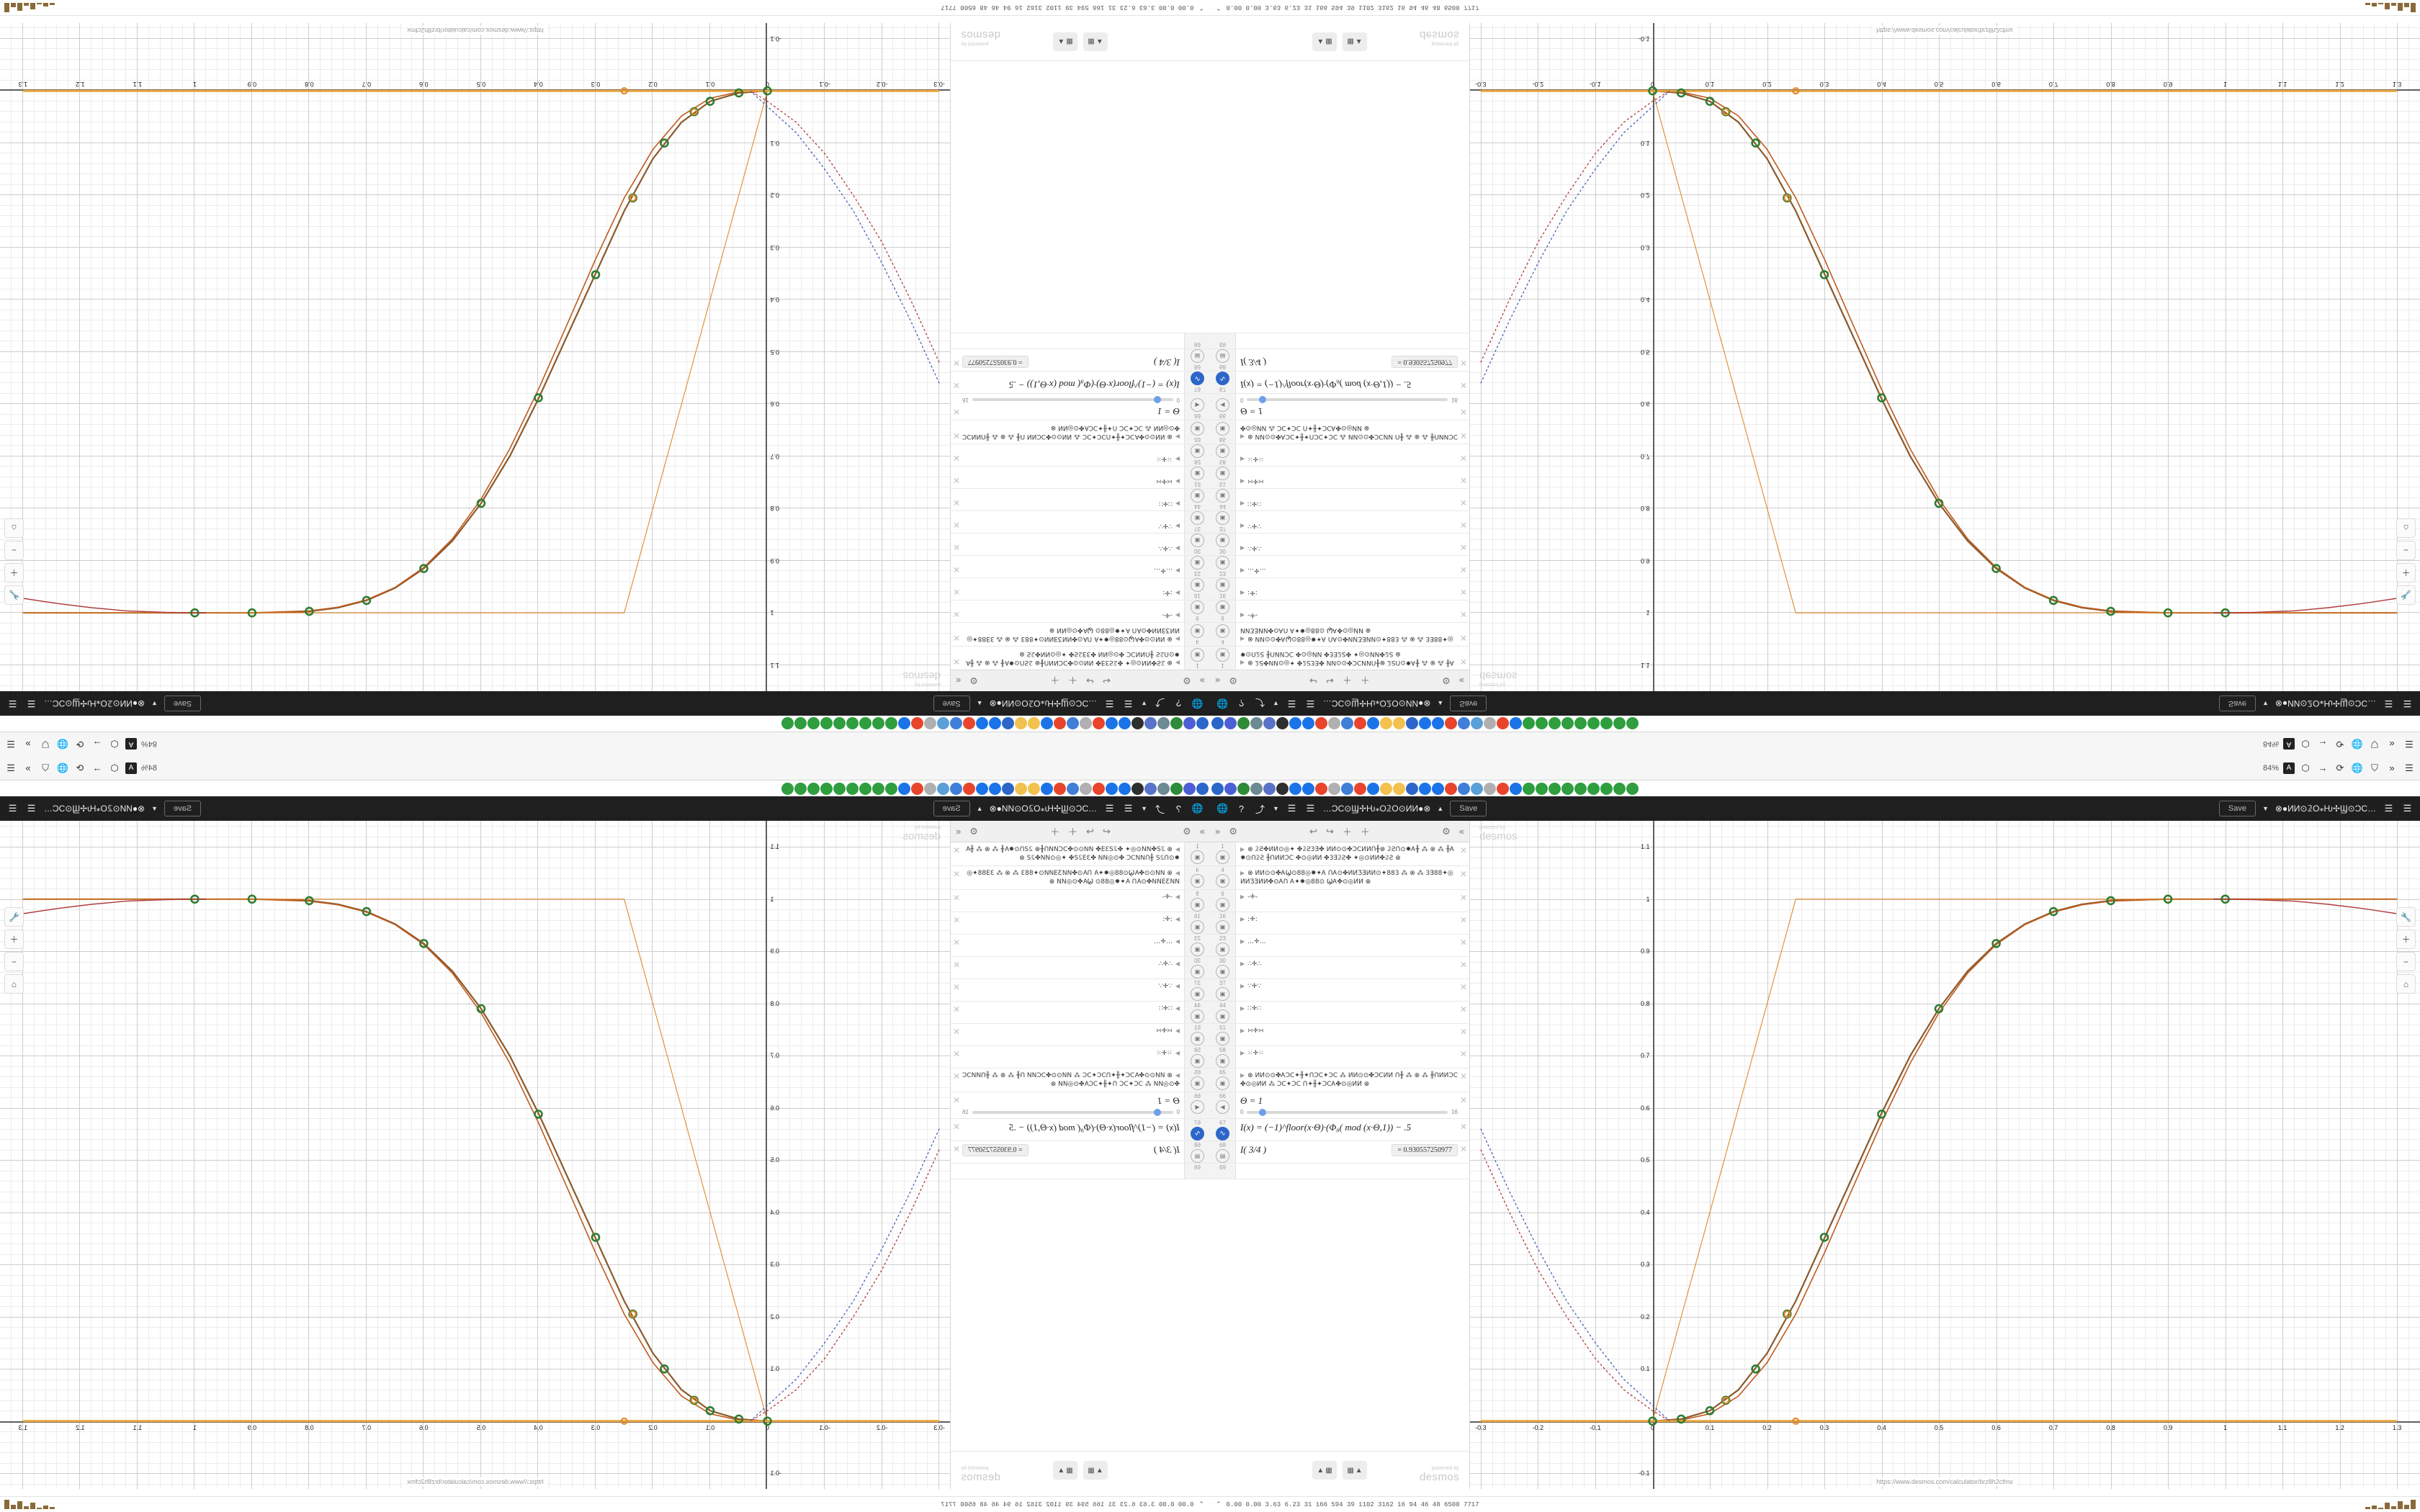  I want to click on expression-row: 51▣ ▶∺✛∺ ✕, so click(1080, 477).